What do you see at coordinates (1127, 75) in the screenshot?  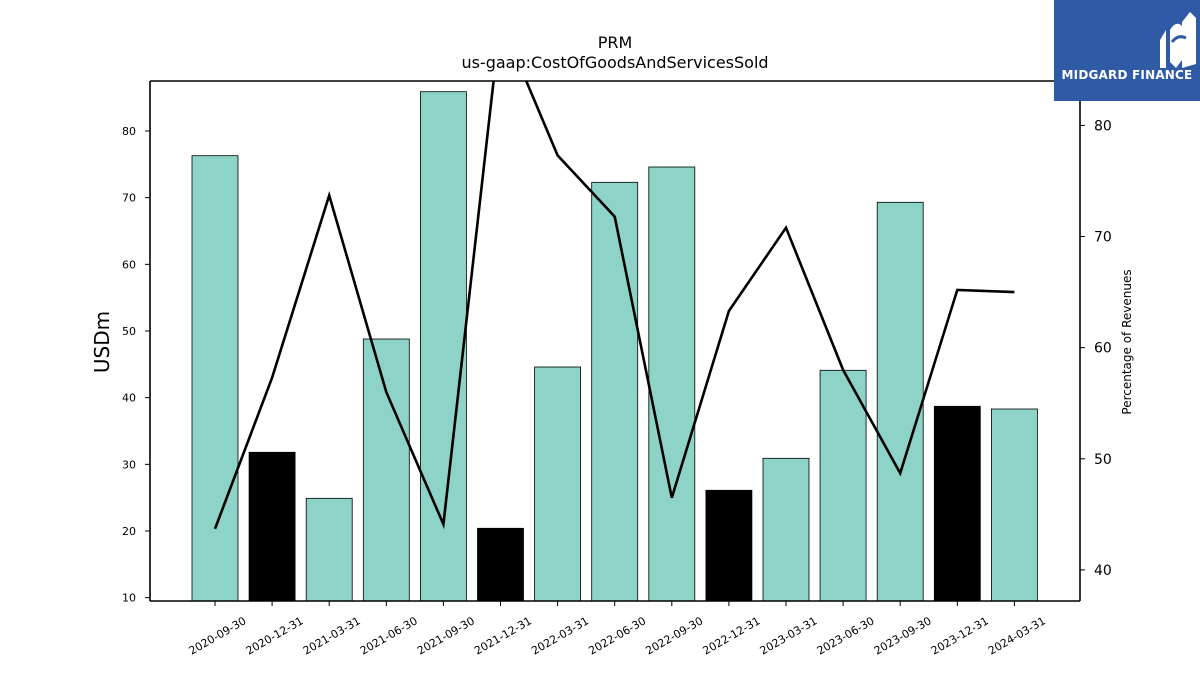 I see `logo-text: MIDGARD FINANCE` at bounding box center [1127, 75].